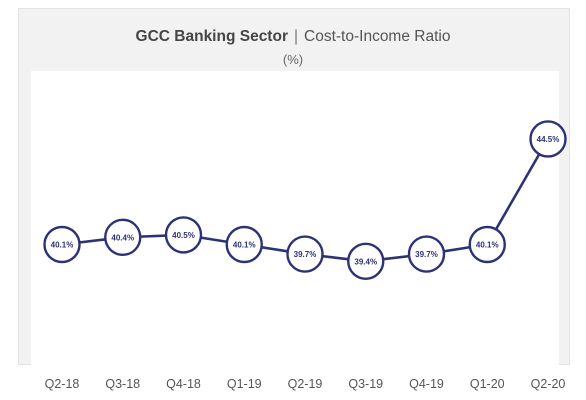  I want to click on chart-title-main: GCC Banking Sector, so click(211, 36).